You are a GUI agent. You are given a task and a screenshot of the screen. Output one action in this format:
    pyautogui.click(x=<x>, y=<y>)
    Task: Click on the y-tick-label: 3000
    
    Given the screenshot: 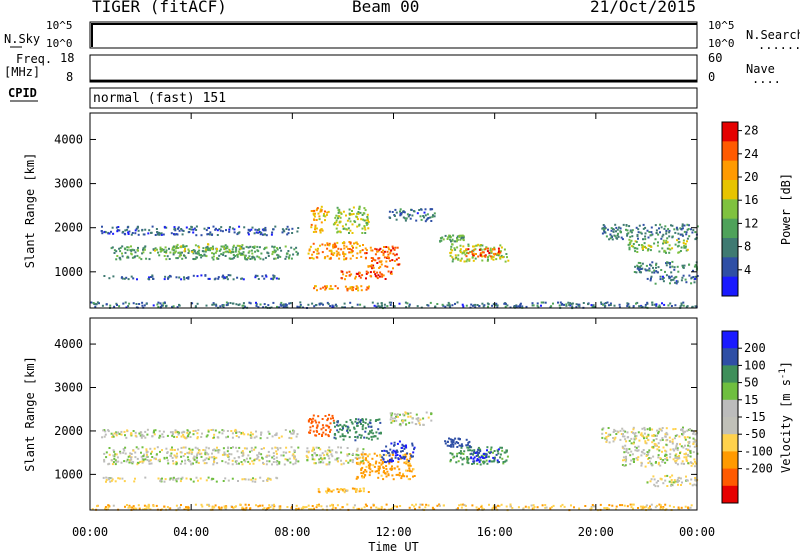 What is the action you would take?
    pyautogui.click(x=68, y=184)
    